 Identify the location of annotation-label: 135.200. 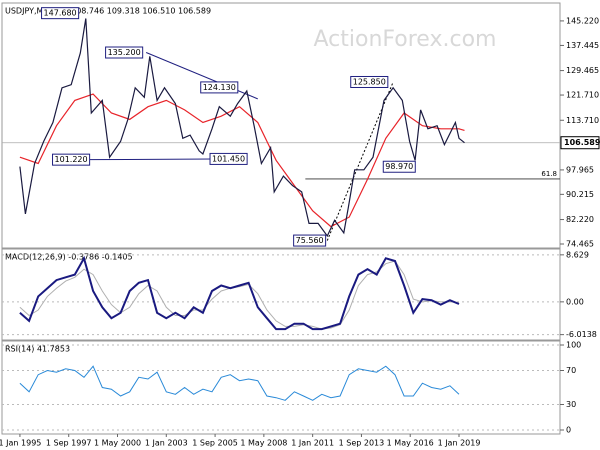
(124, 52).